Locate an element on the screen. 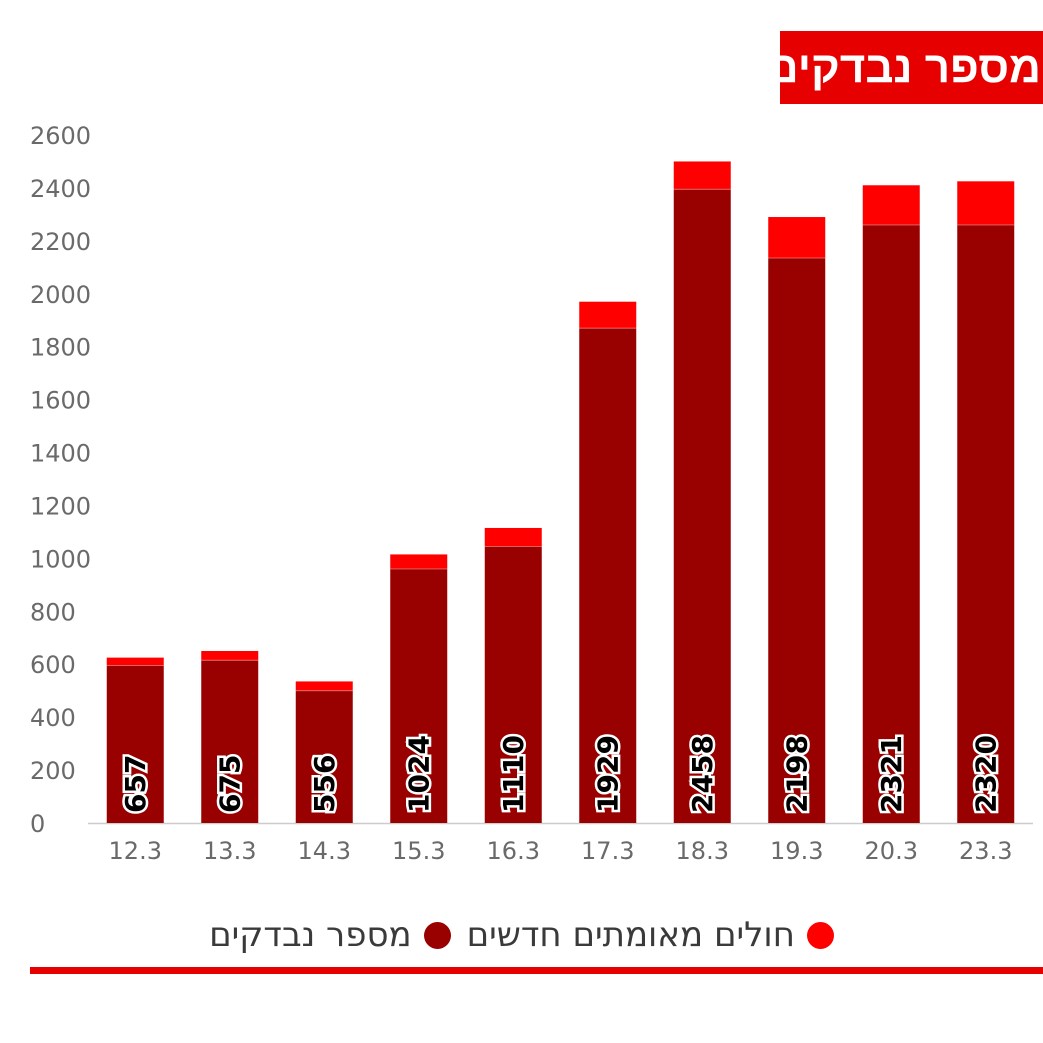  x-tick-label: 14.3 is located at coordinates (324, 851).